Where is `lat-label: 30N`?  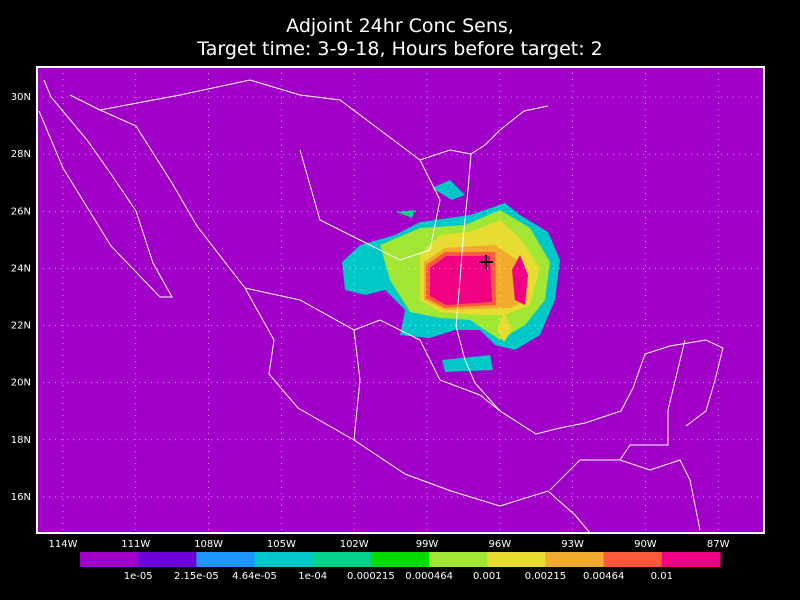
lat-label: 30N is located at coordinates (21, 97).